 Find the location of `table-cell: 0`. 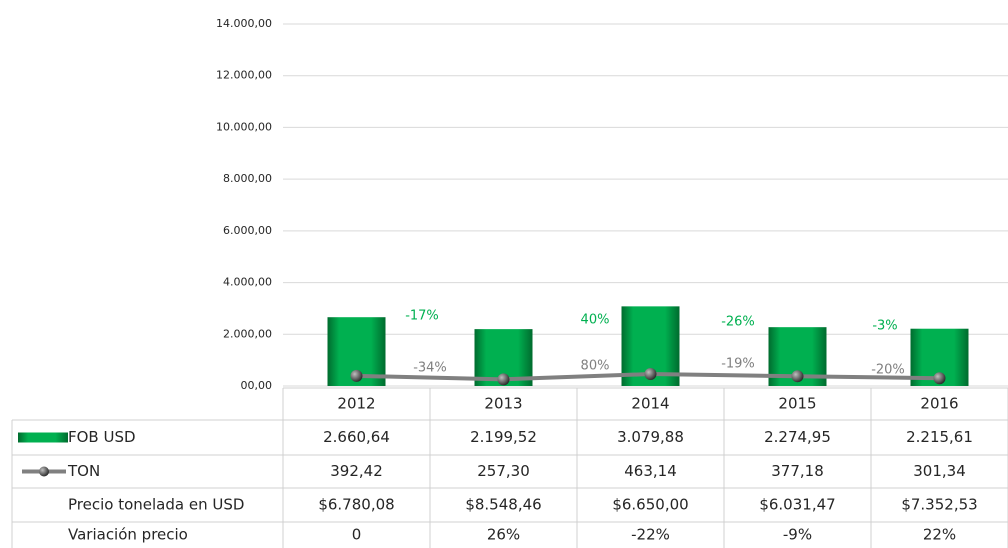

table-cell: 0 is located at coordinates (357, 535).